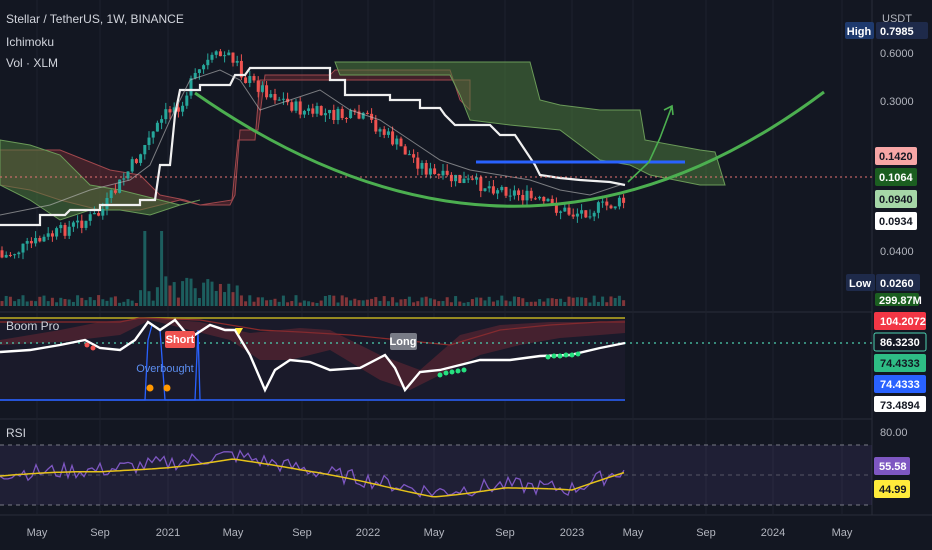 The width and height of the screenshot is (932, 550). Describe the element at coordinates (896, 222) in the screenshot. I see `price-tag-white-value: 0.0934` at that location.